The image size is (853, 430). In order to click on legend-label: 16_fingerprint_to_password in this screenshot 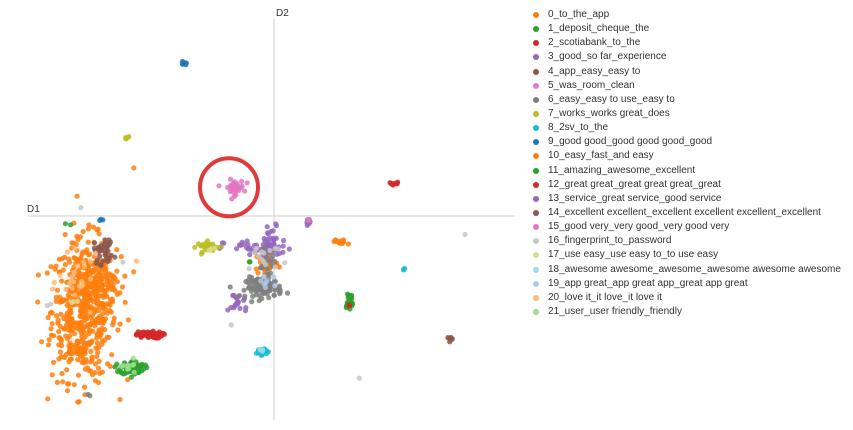, I will do `click(610, 241)`.